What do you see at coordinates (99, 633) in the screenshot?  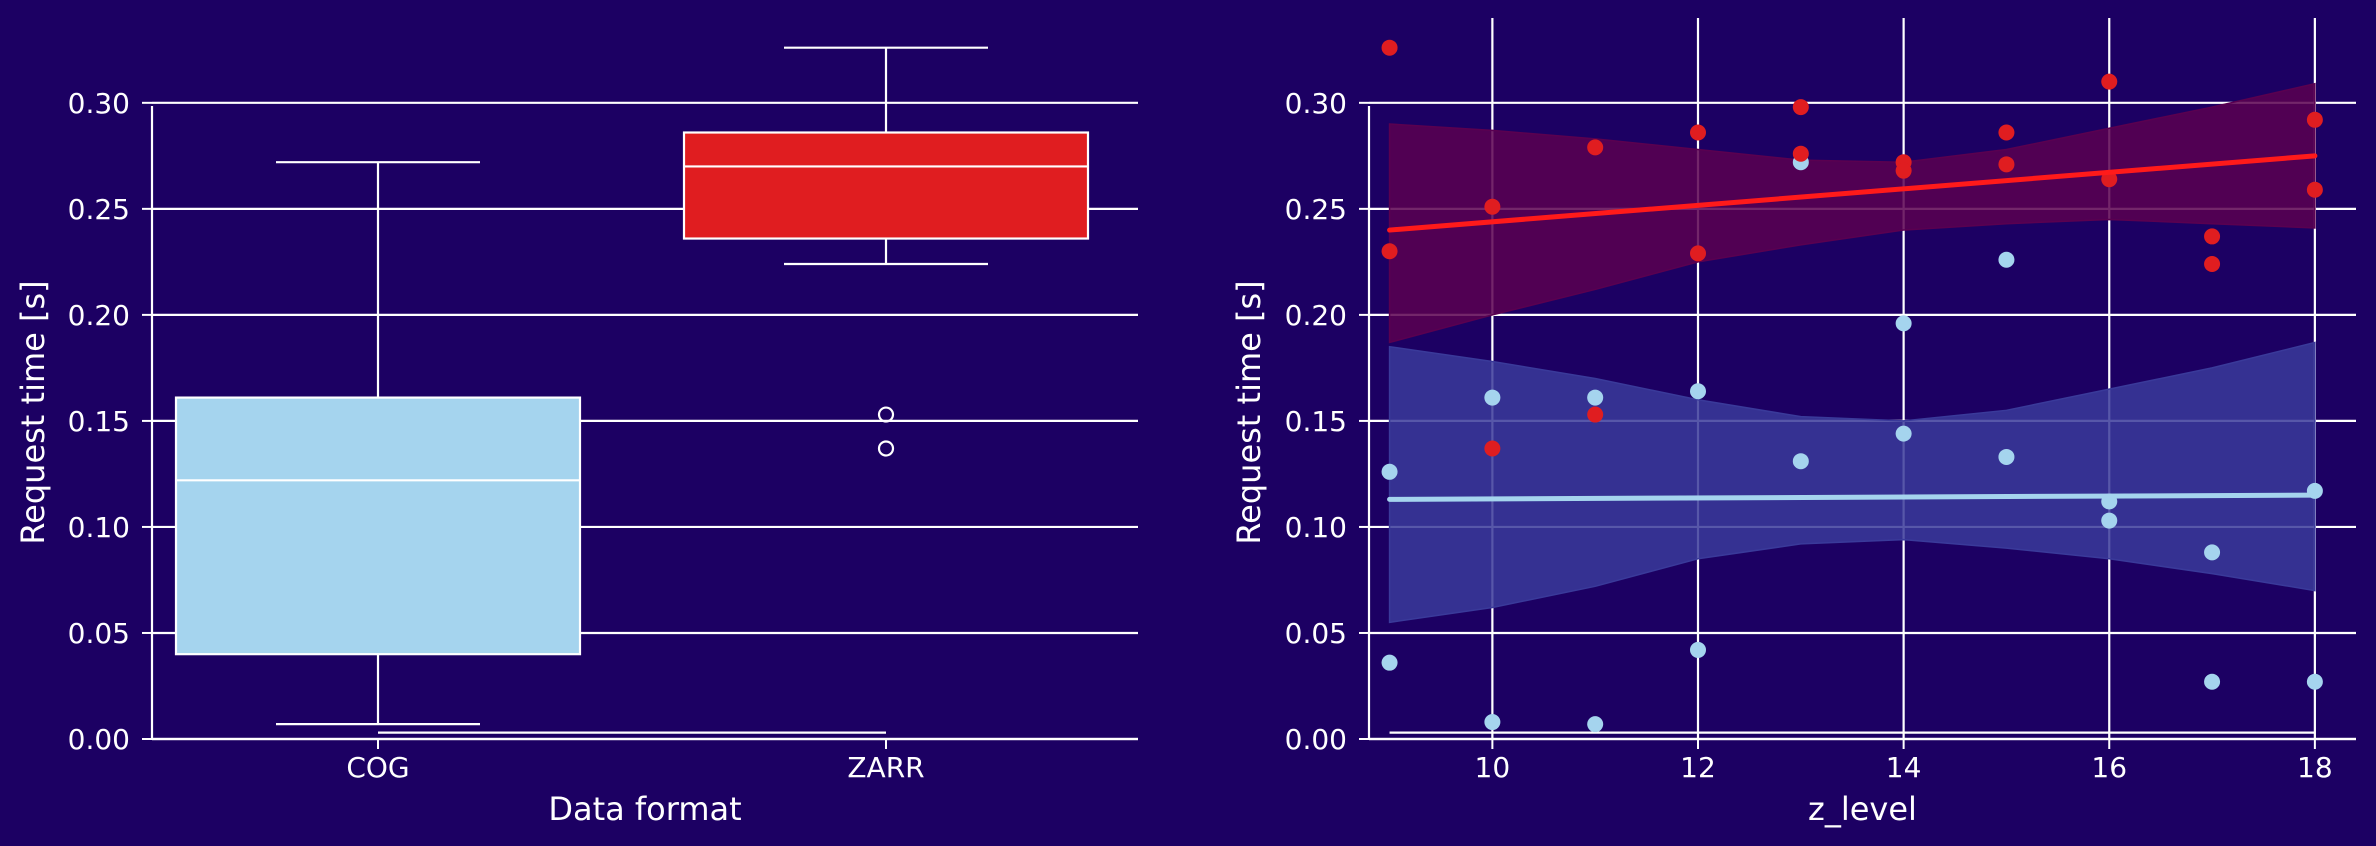 I see `boxplot-y-tick-label: 0.05` at bounding box center [99, 633].